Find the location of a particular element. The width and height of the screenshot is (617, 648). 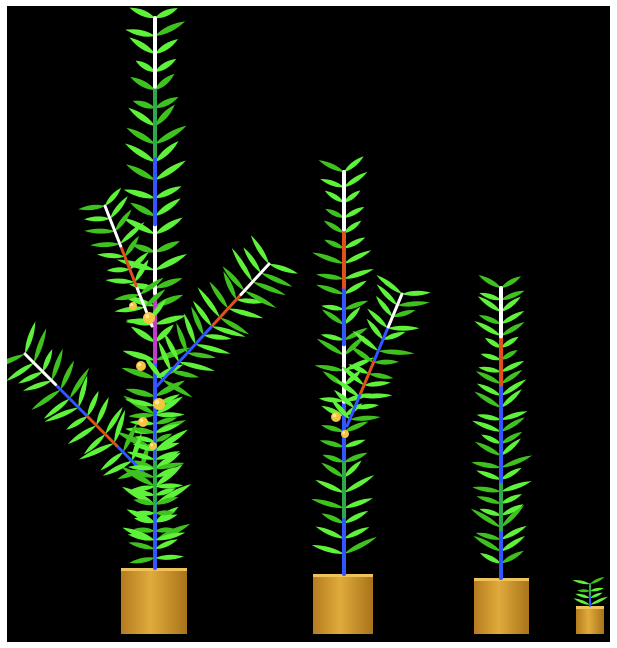

fruit-highlight is located at coordinates (344, 433).